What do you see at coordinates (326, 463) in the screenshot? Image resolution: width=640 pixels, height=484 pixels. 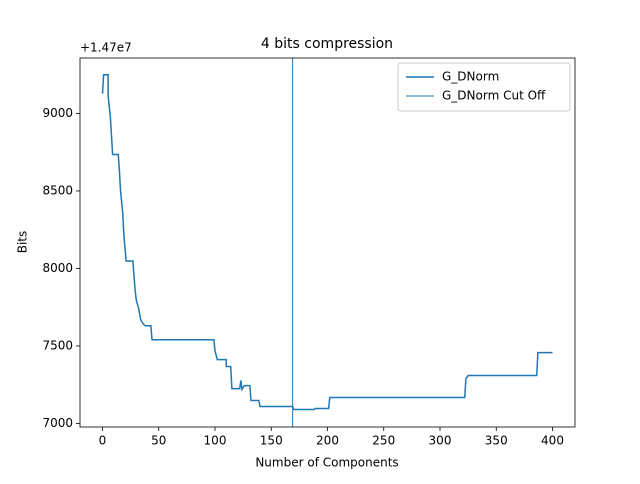 I see `x-axis-label: Number of Components` at bounding box center [326, 463].